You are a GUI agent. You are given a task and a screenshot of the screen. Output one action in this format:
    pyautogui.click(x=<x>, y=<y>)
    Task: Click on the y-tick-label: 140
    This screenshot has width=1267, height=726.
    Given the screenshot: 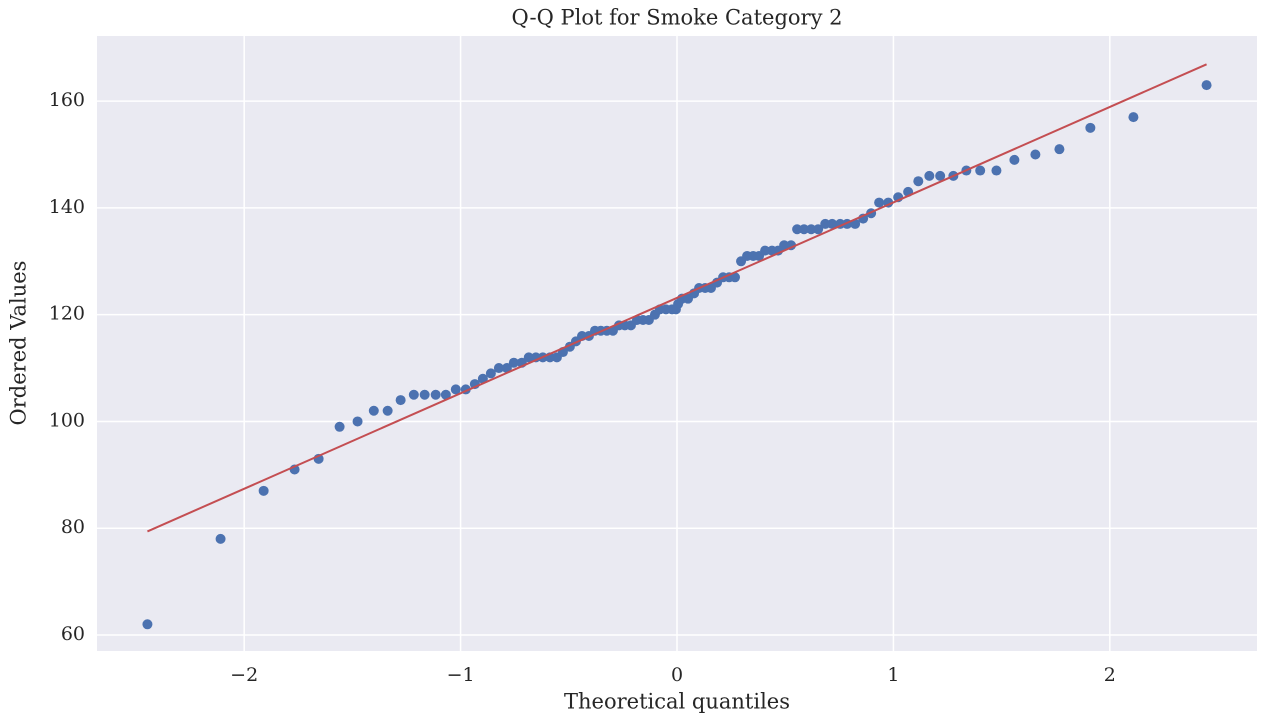 What is the action you would take?
    pyautogui.click(x=67, y=207)
    